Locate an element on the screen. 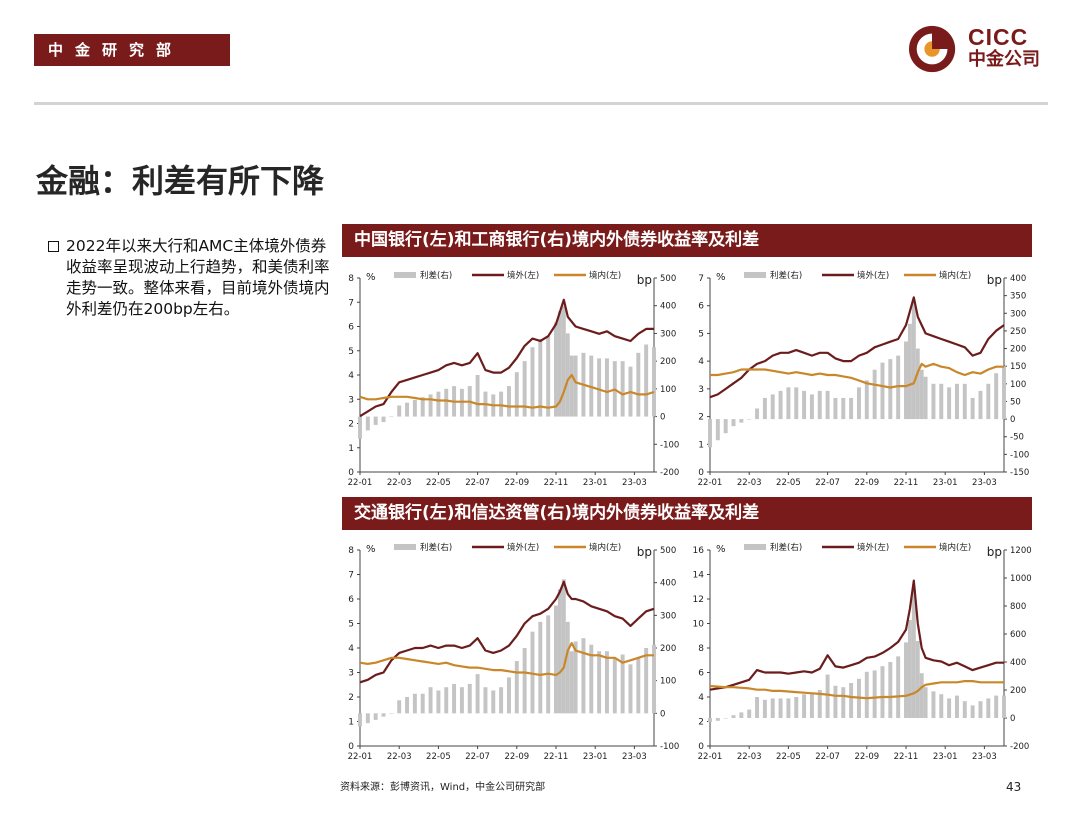  bullet-square-icon is located at coordinates (53, 246).